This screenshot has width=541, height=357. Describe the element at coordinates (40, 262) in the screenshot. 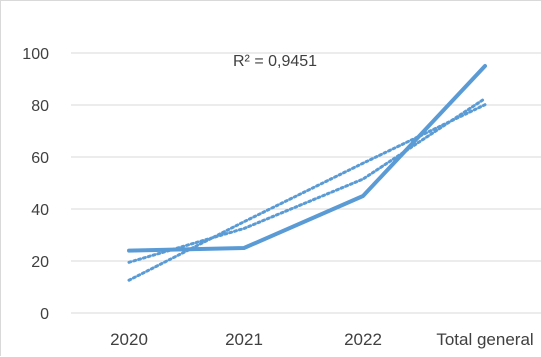

I see `y-tick-label: 20` at that location.